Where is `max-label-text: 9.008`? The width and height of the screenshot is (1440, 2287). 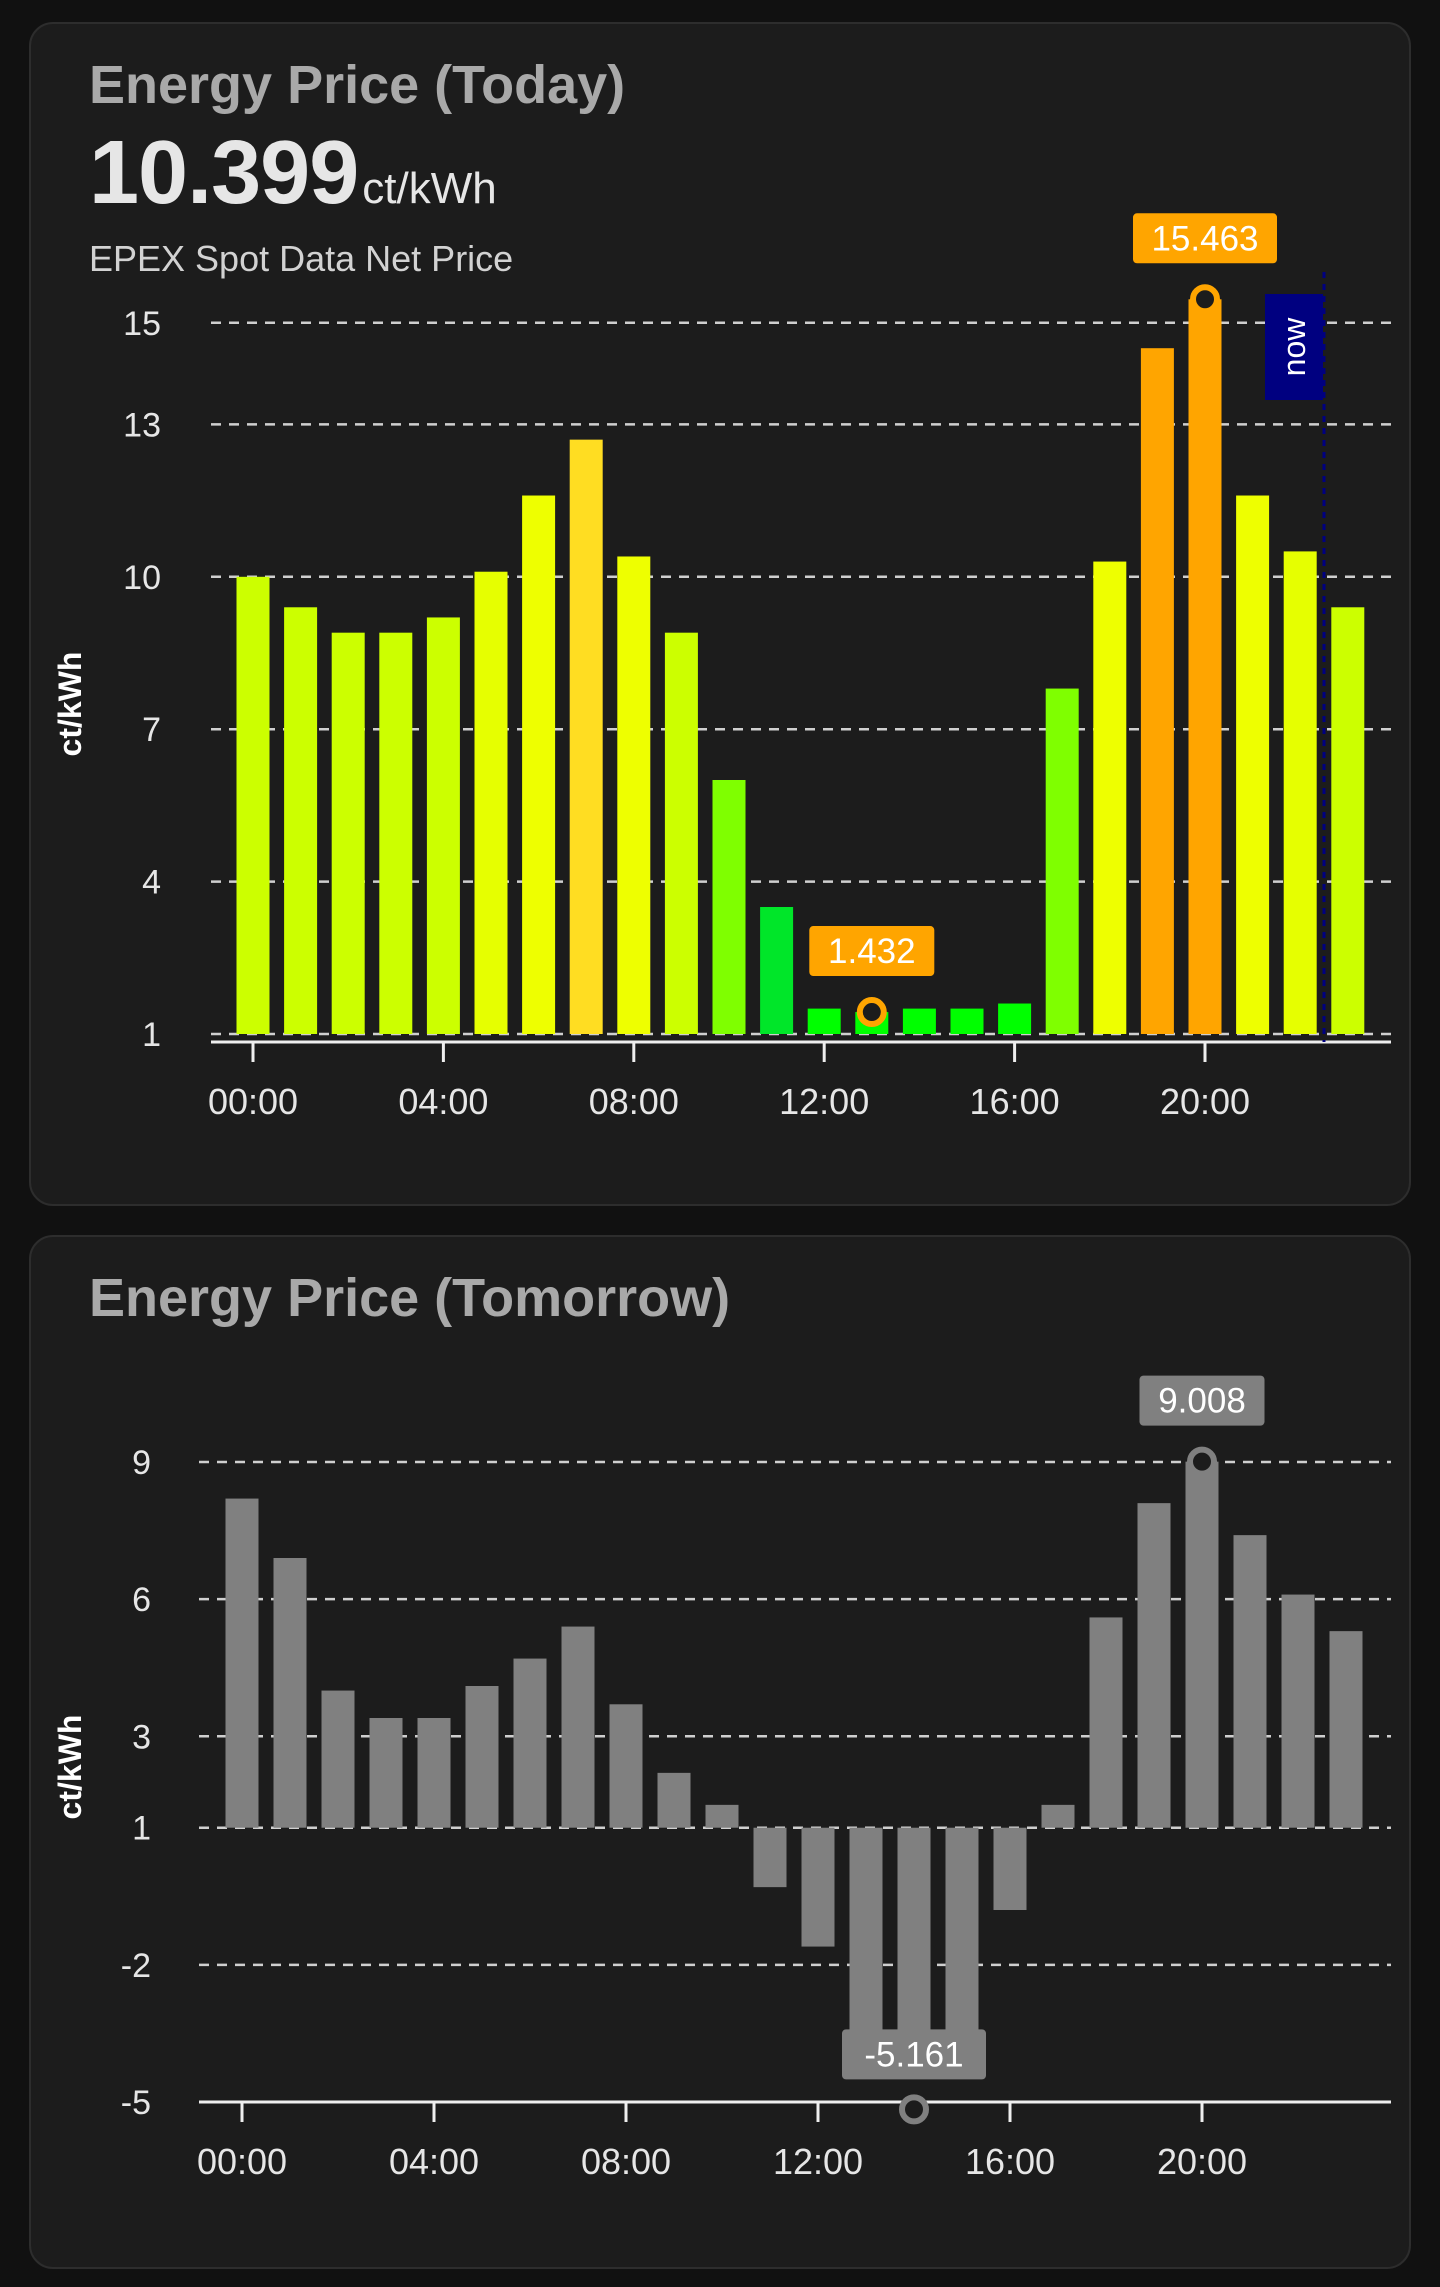
max-label-text: 9.008 is located at coordinates (1202, 1401).